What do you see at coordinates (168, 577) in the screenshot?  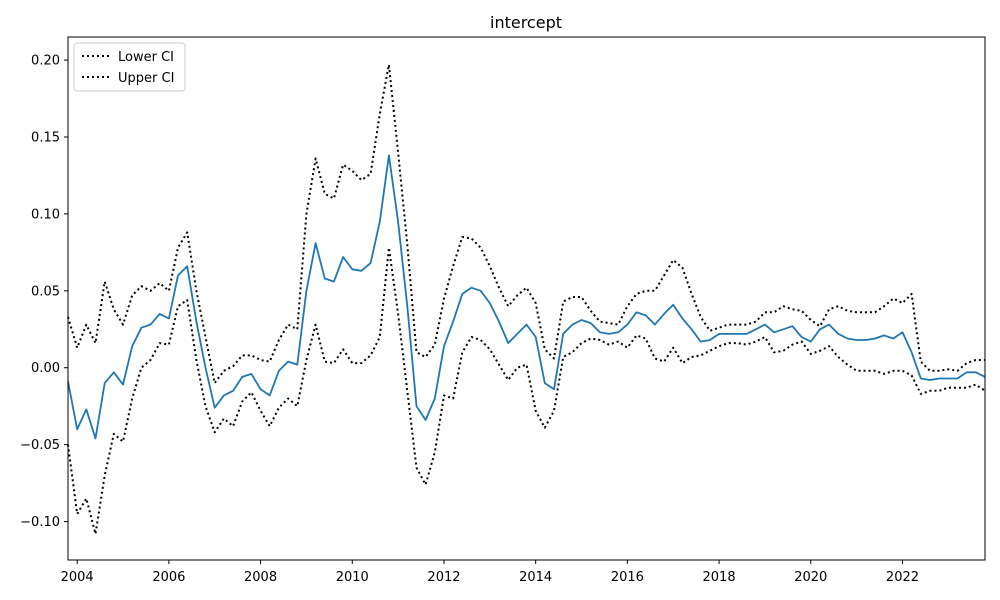 I see `x-tick-label: 2006` at bounding box center [168, 577].